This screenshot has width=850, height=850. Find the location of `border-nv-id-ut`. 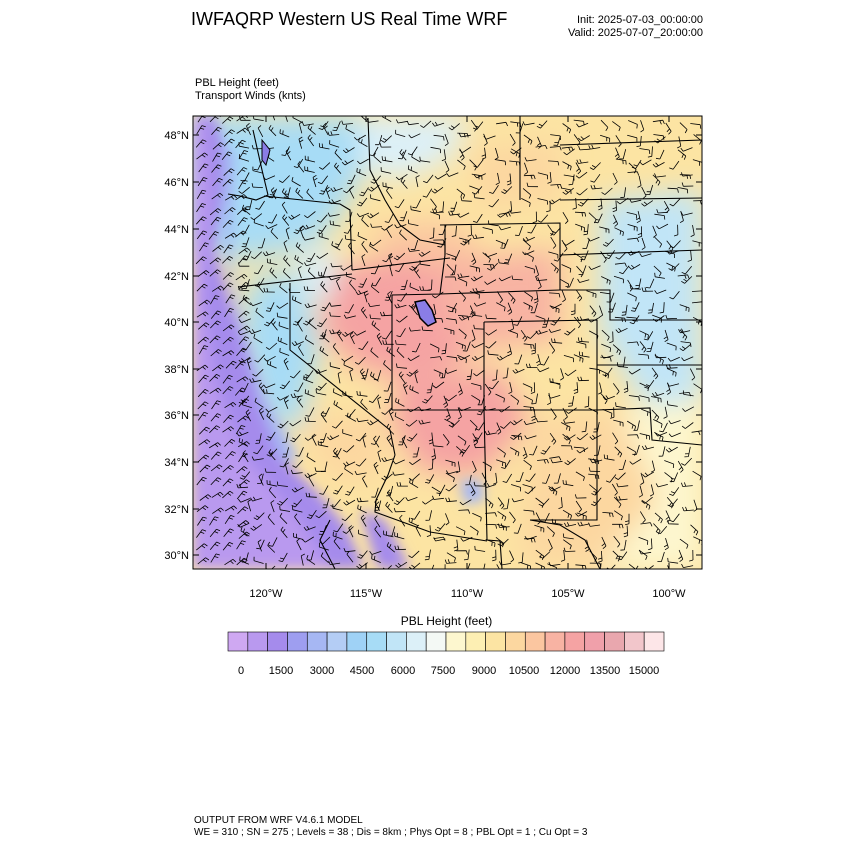

border-nv-id-ut is located at coordinates (401, 264).